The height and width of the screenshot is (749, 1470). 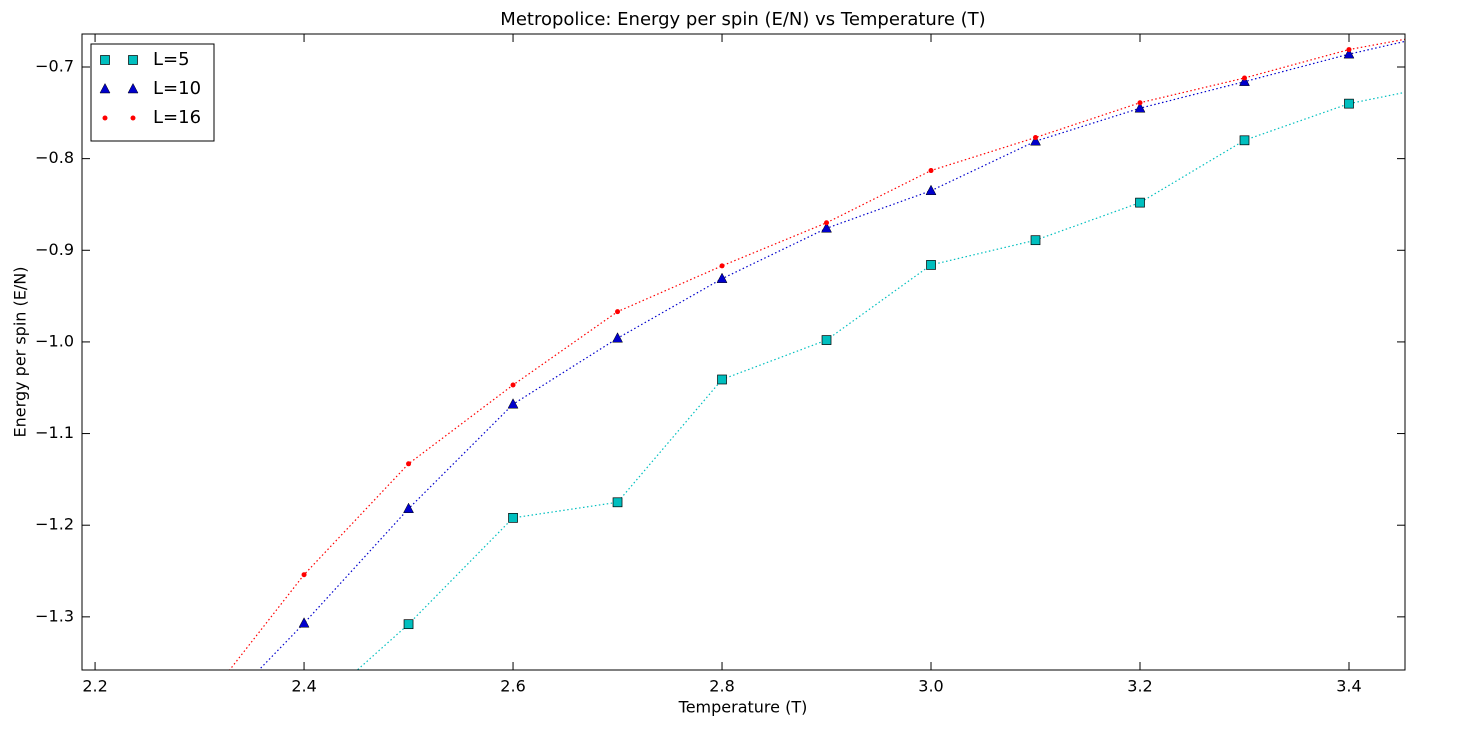 What do you see at coordinates (743, 707) in the screenshot?
I see `x-axis-label: Temperature (T)` at bounding box center [743, 707].